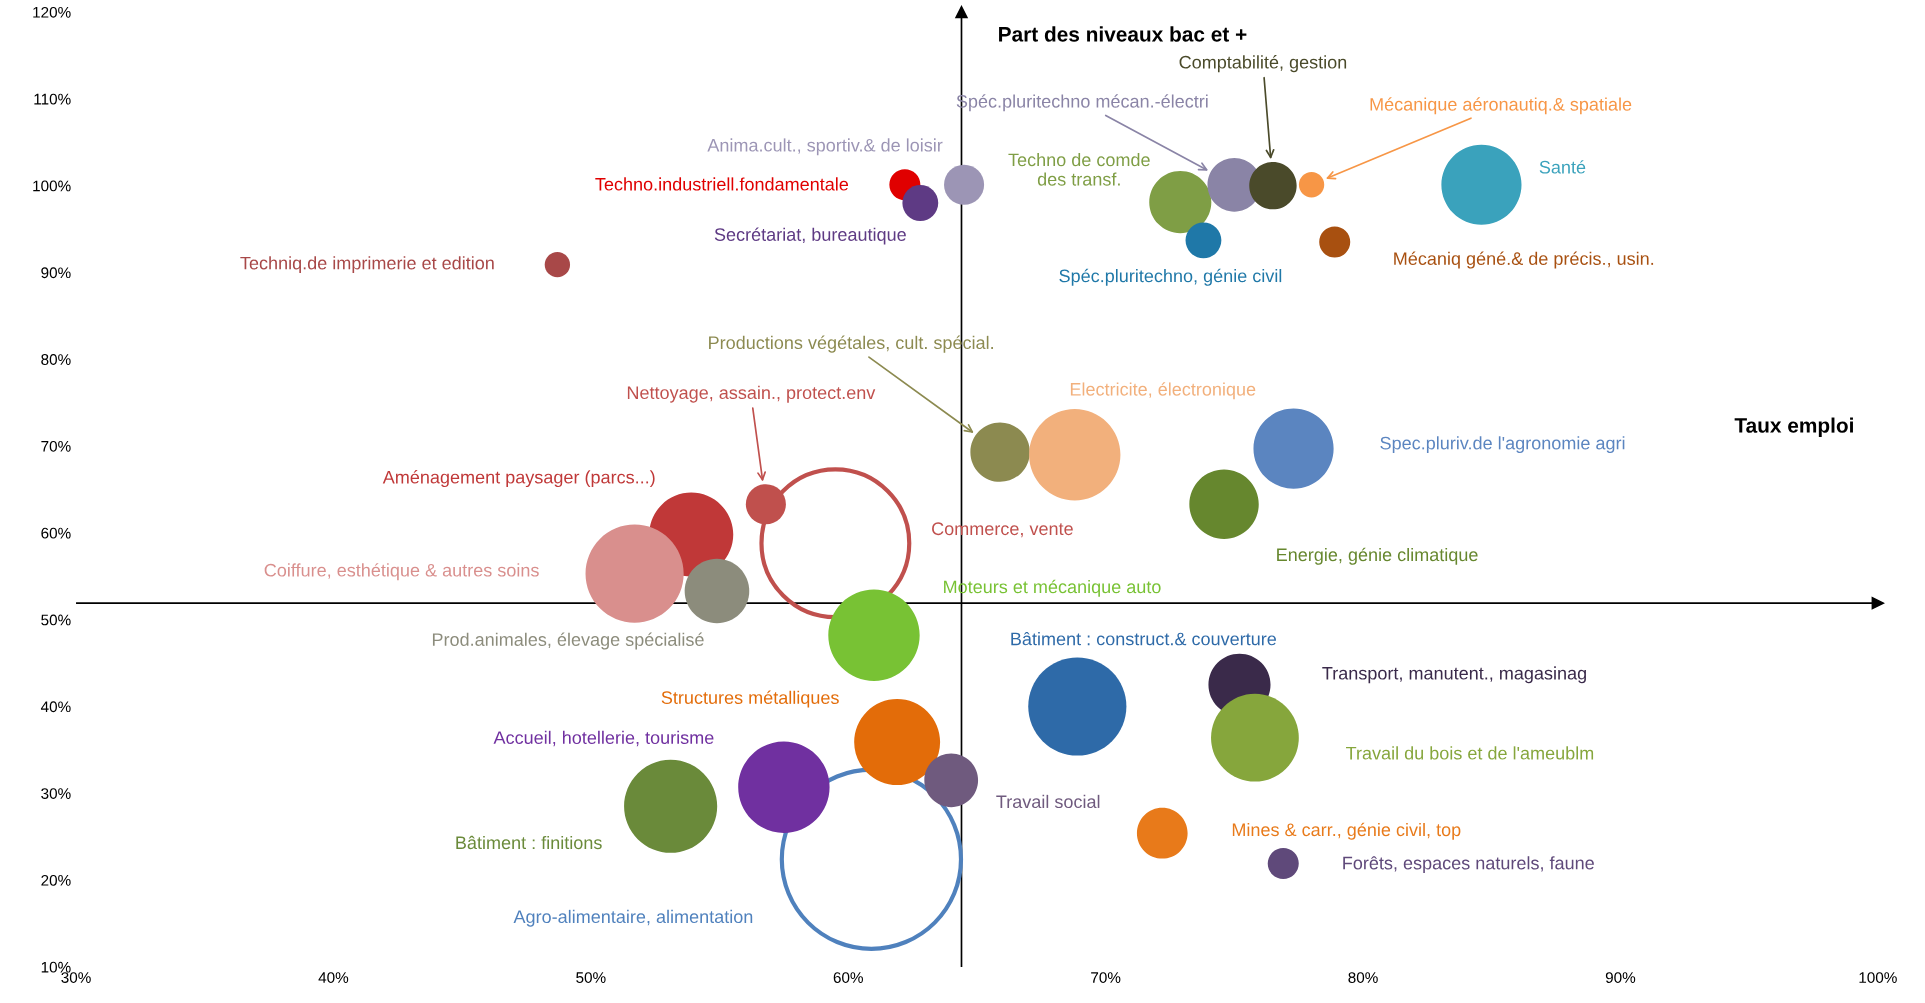 The width and height of the screenshot is (1925, 1003). What do you see at coordinates (1048, 801) in the screenshot?
I see `series-label: Travail social` at bounding box center [1048, 801].